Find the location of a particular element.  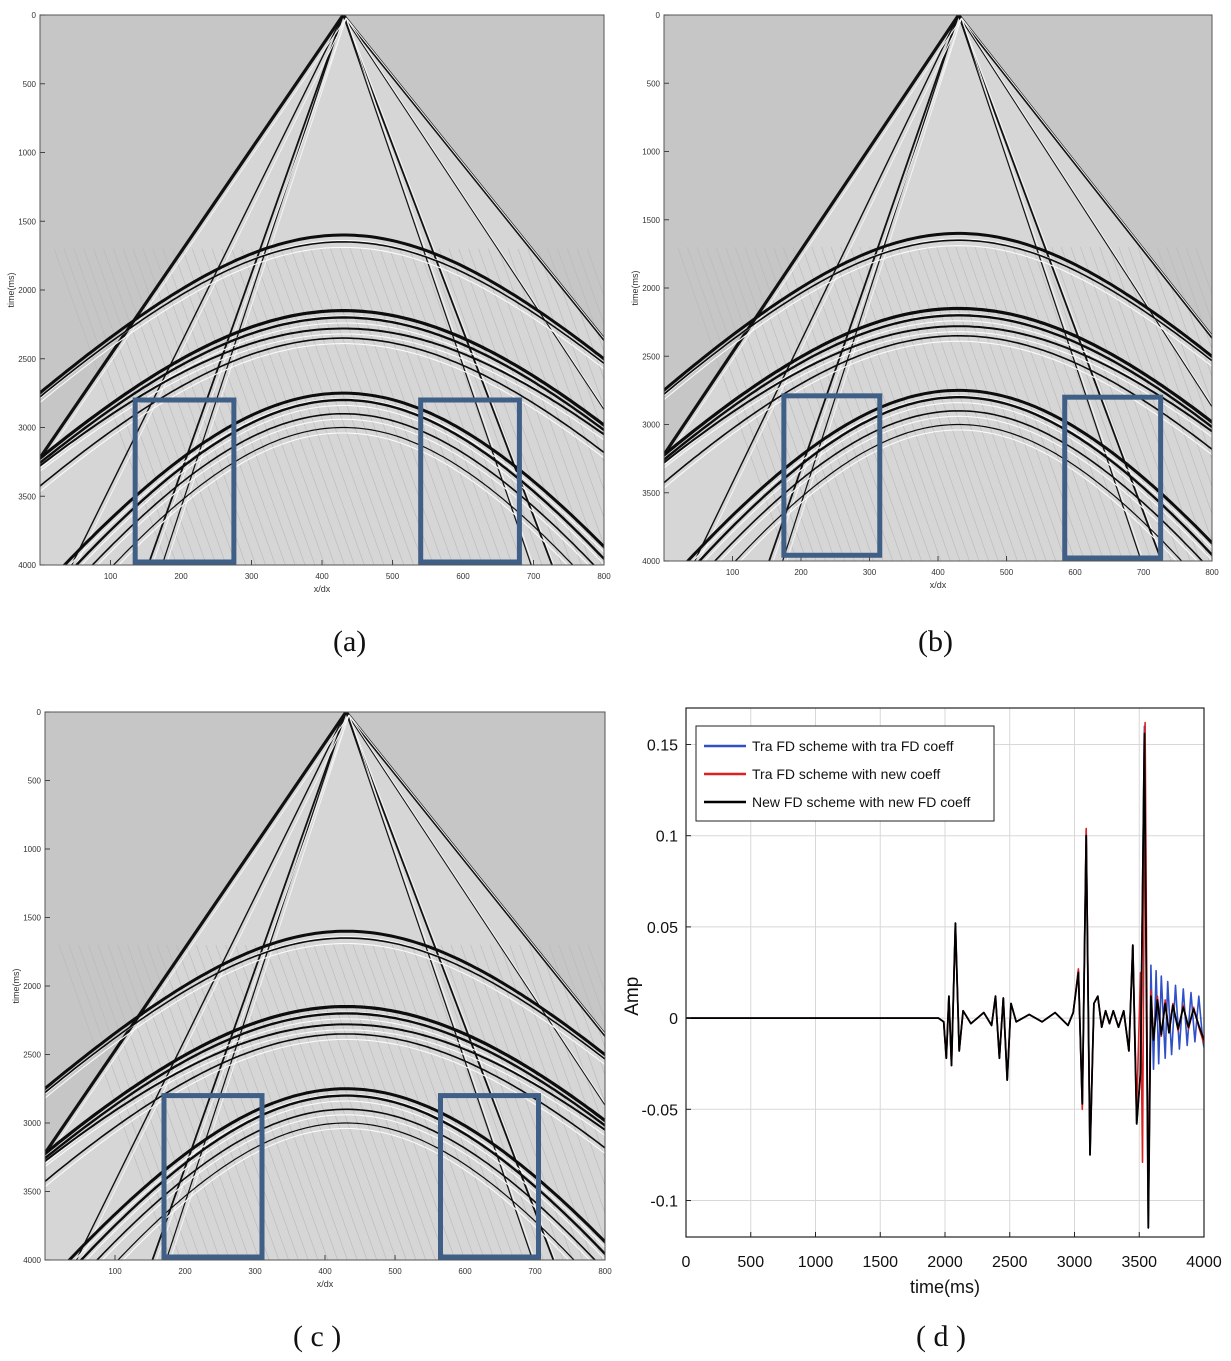

legend-label-3: New FD scheme with new FD coeff is located at coordinates (861, 802).